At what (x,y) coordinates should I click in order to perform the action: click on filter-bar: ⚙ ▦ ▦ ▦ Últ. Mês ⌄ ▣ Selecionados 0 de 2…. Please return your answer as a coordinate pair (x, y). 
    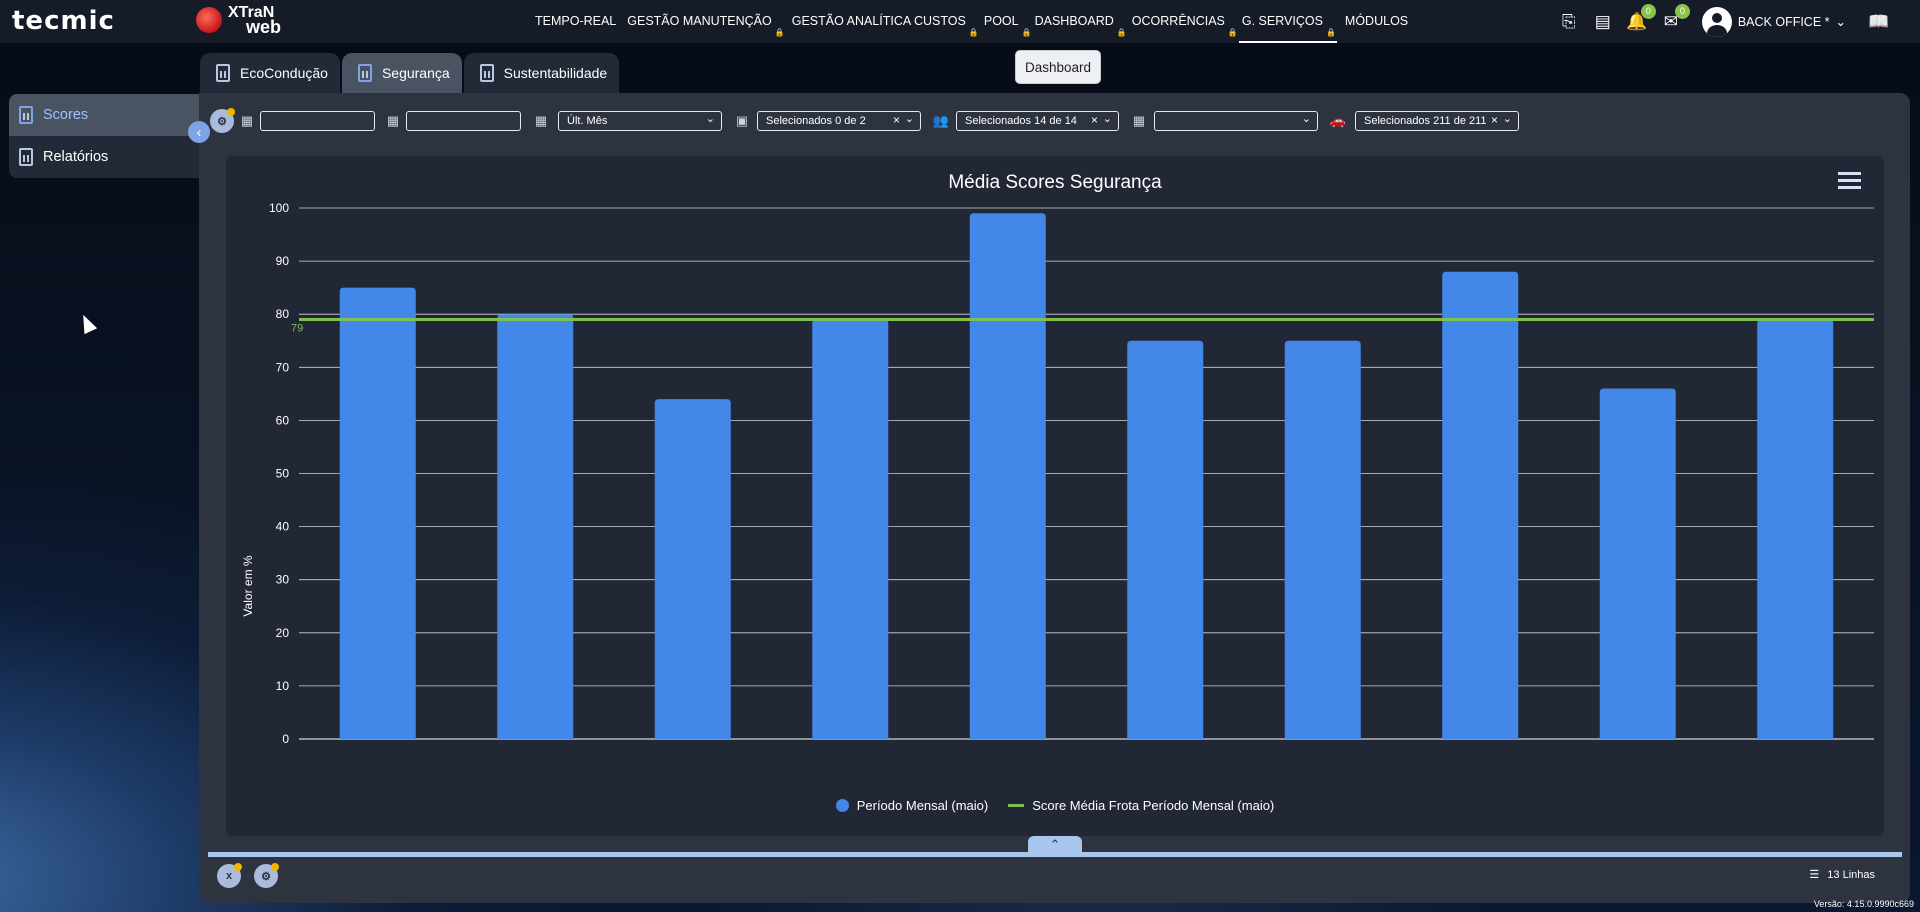
    Looking at the image, I should click on (869, 121).